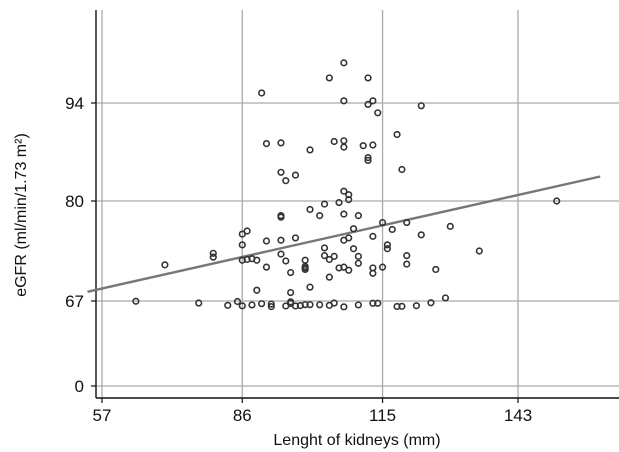  Describe the element at coordinates (382, 415) in the screenshot. I see `x-tick-label: 115` at that location.